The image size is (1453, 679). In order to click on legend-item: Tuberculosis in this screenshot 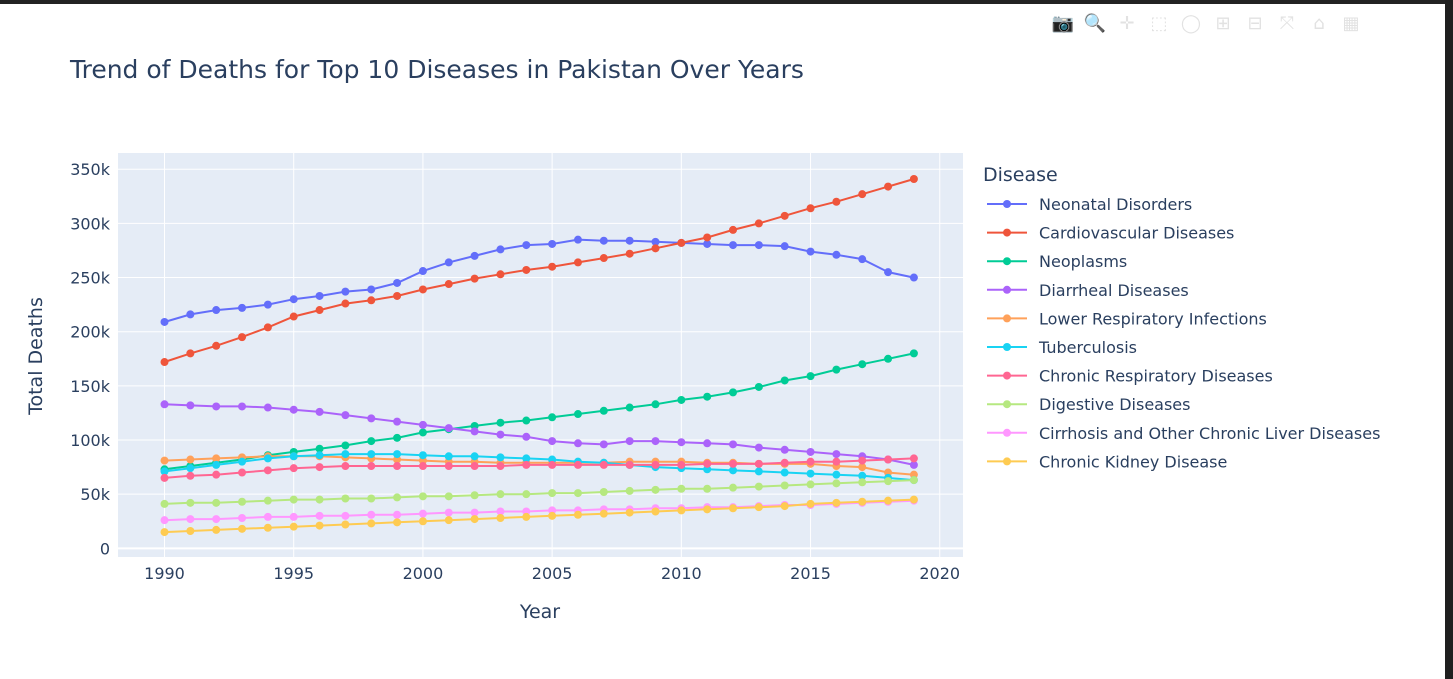, I will do `click(1062, 347)`.